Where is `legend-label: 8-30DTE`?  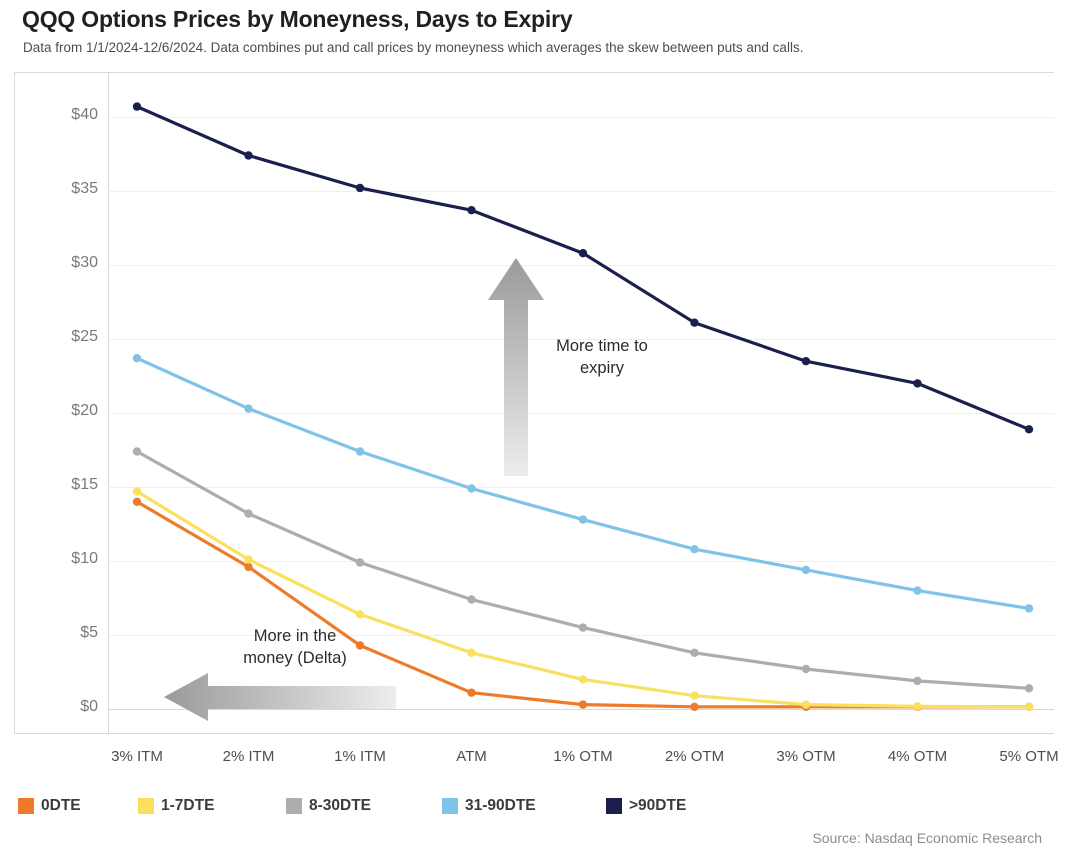 legend-label: 8-30DTE is located at coordinates (340, 805).